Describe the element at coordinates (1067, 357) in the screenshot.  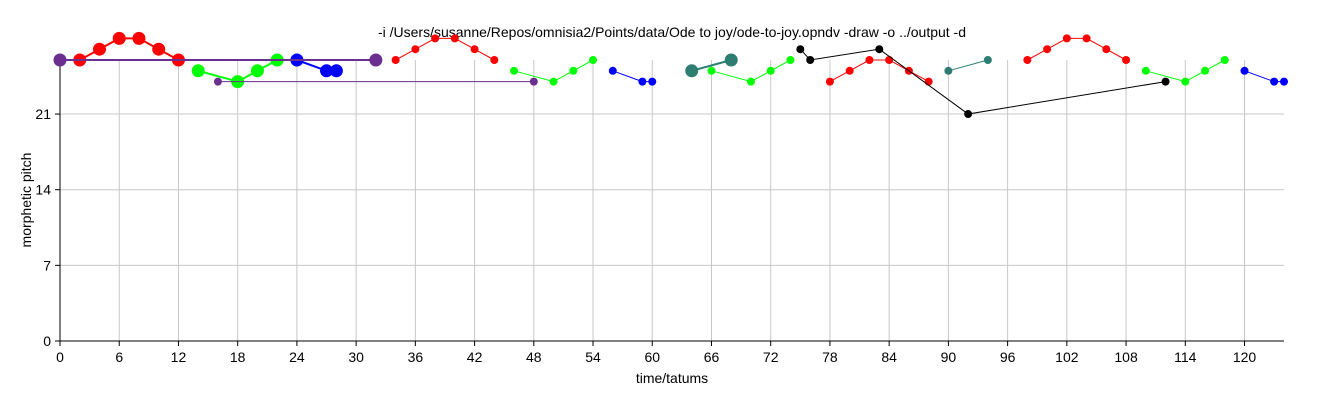
I see `x-tick-label: 102` at that location.